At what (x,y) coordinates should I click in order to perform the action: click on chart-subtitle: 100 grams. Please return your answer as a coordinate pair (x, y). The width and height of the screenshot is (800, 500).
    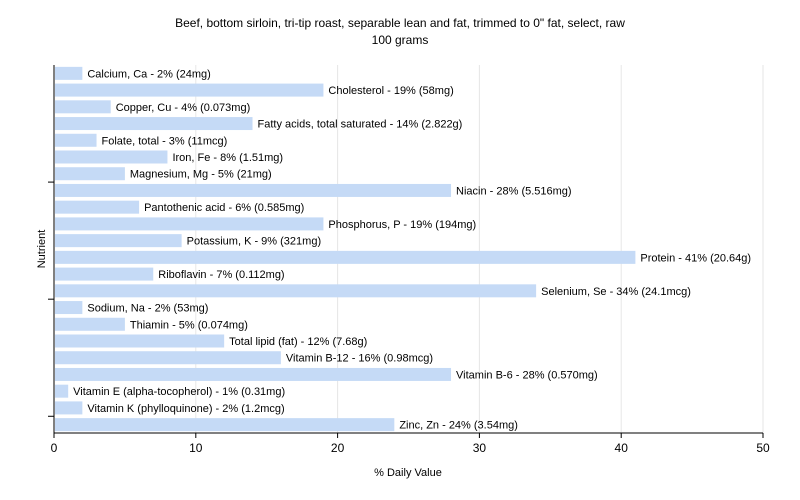
    Looking at the image, I should click on (400, 40).